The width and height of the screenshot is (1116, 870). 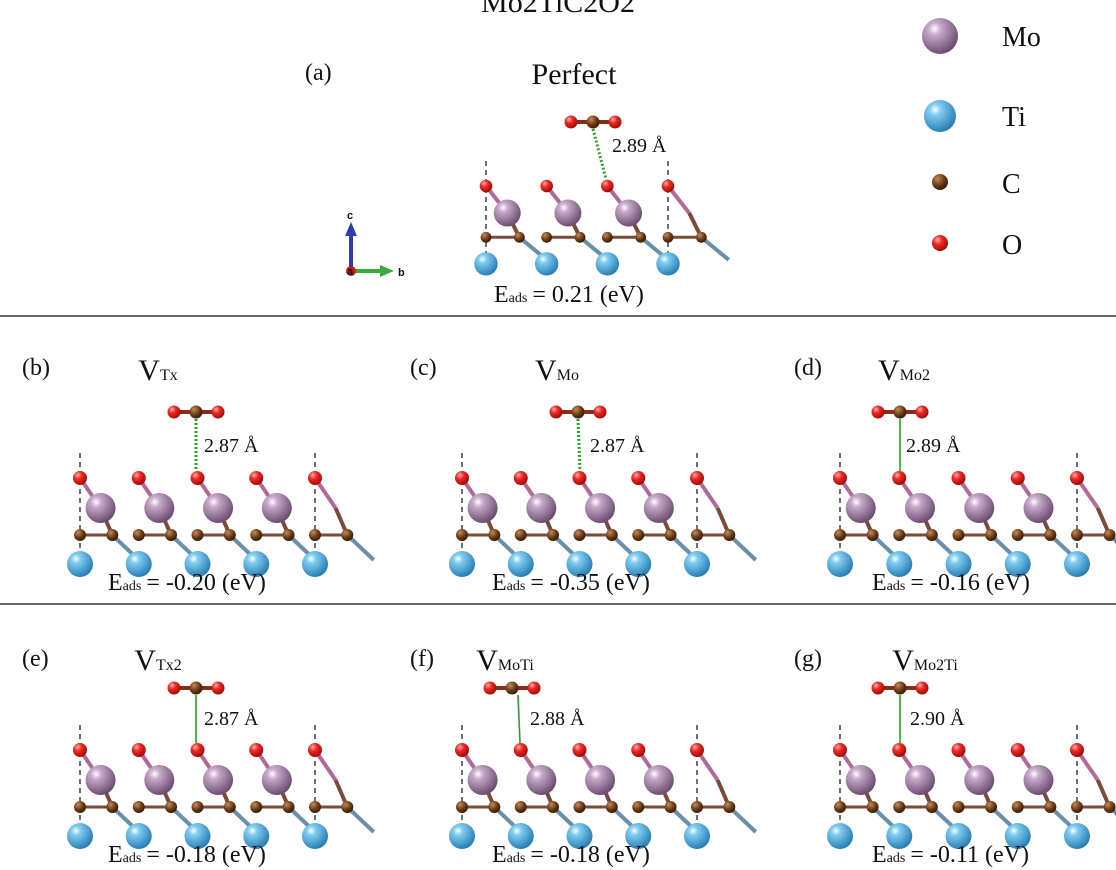 What do you see at coordinates (940, 243) in the screenshot?
I see `o-atom-icon` at bounding box center [940, 243].